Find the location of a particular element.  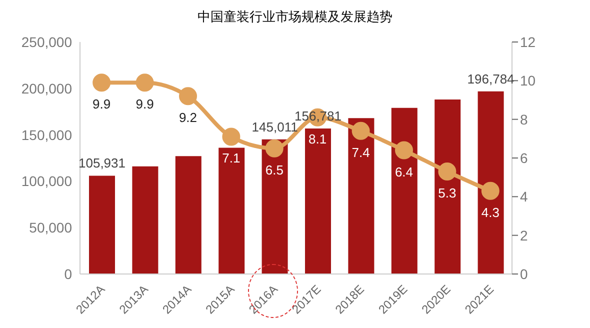

y-tick-label: 100,000 is located at coordinates (46, 181).